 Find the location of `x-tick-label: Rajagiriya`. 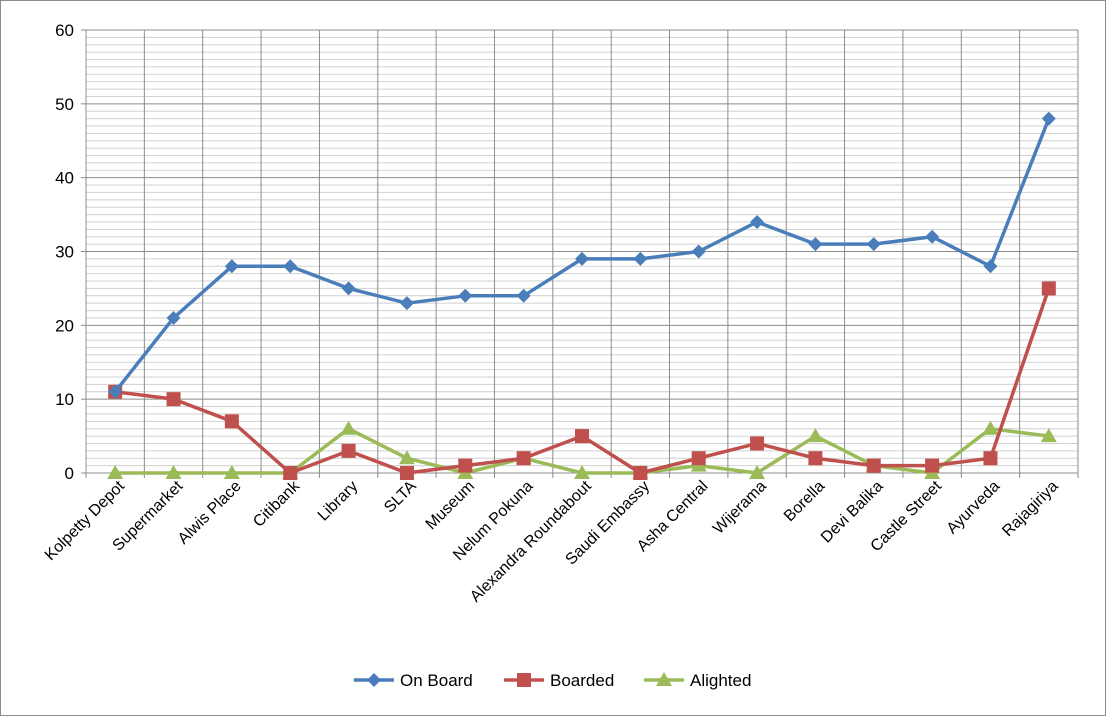

x-tick-label: Rajagiriya is located at coordinates (1030, 509).